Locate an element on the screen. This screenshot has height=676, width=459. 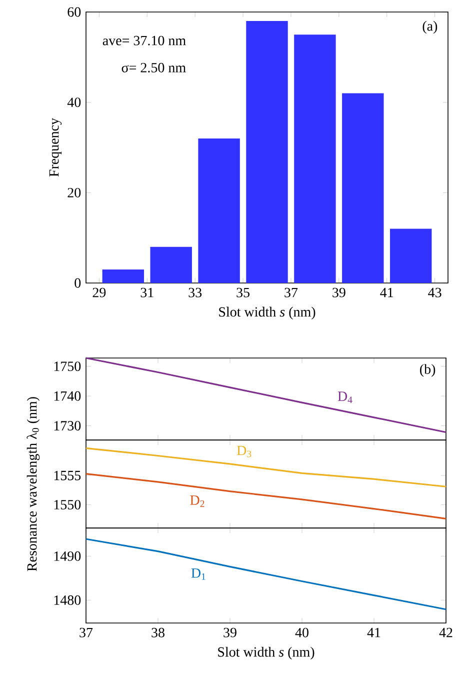
y-tick-label: 1730 is located at coordinates (67, 425).